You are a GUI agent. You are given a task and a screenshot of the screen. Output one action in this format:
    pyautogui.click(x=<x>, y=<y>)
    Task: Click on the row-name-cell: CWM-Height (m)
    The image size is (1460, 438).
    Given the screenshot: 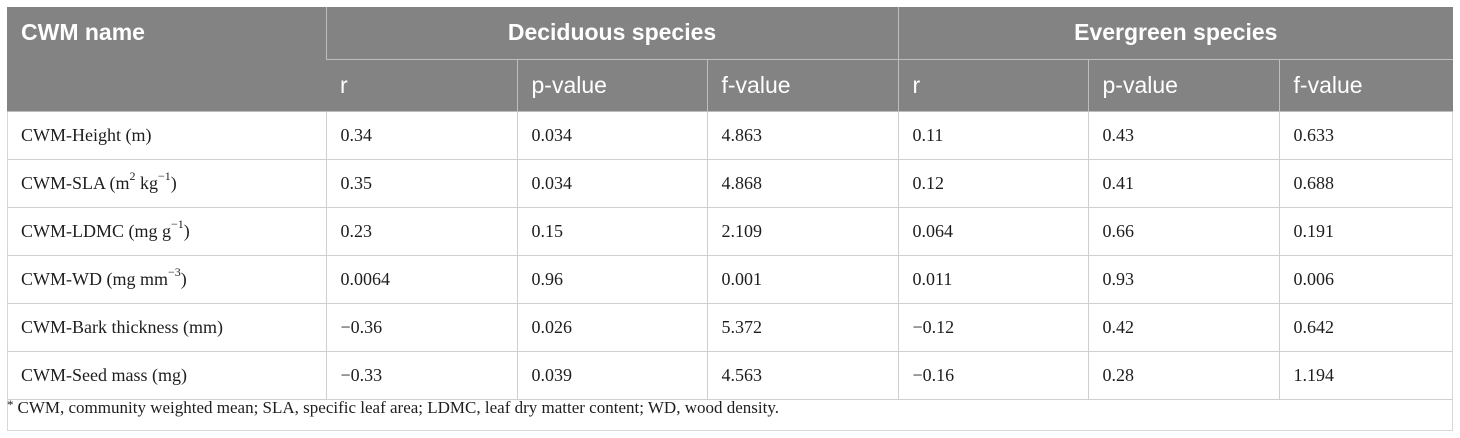 What is the action you would take?
    pyautogui.click(x=166, y=135)
    